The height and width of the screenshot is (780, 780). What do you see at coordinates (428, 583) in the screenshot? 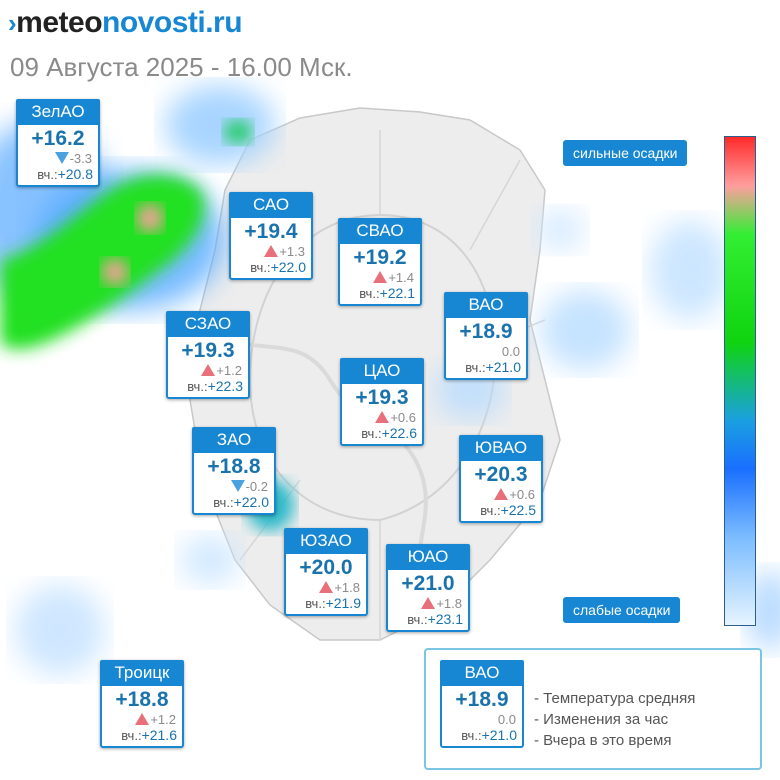
I see `district-temp: +21.0` at bounding box center [428, 583].